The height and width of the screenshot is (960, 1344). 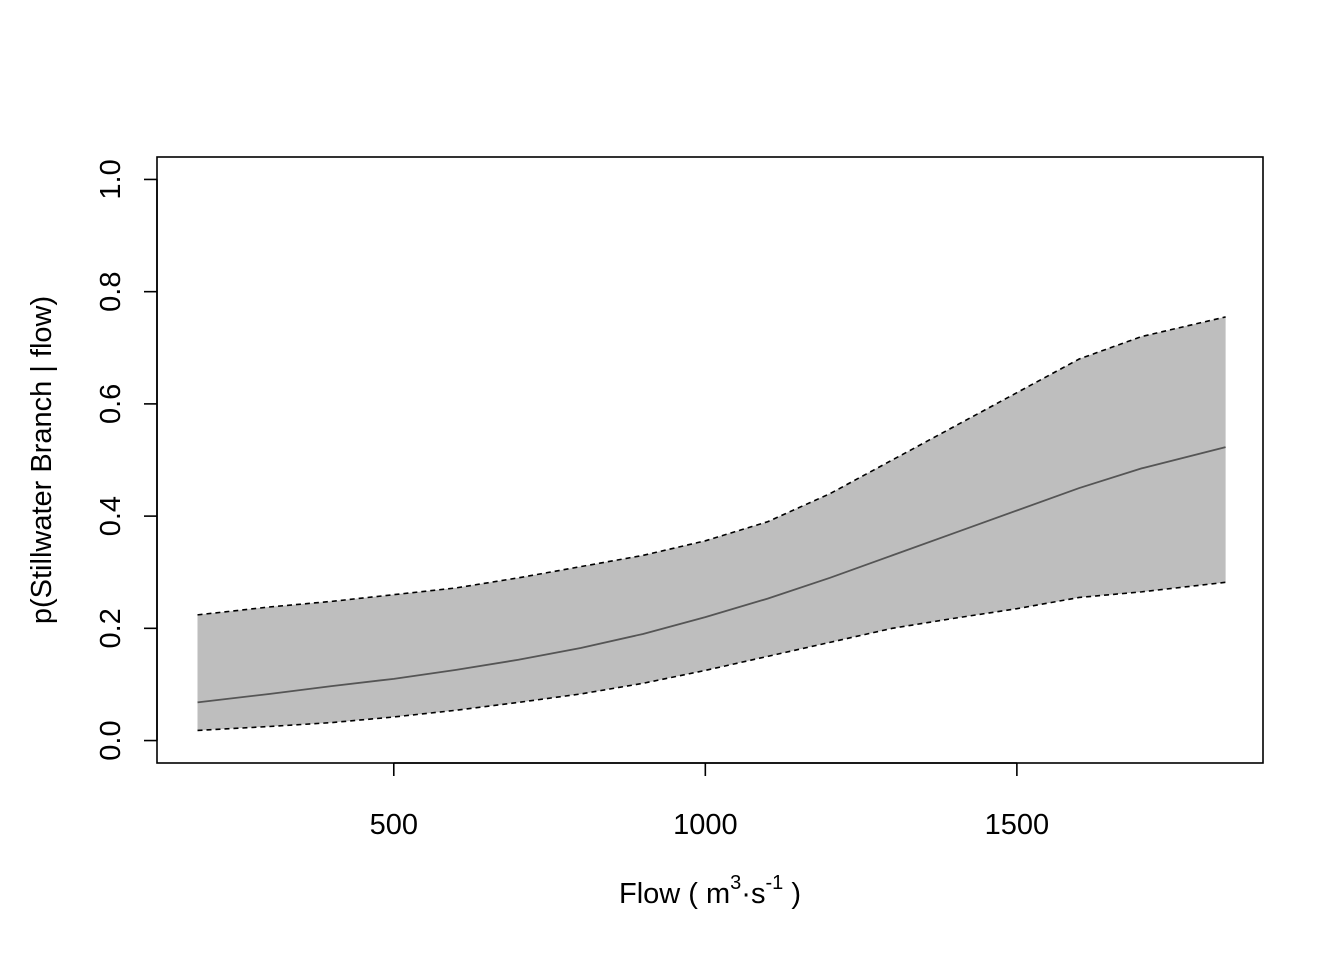 I want to click on y-tick-label: 1.0, so click(x=111, y=179).